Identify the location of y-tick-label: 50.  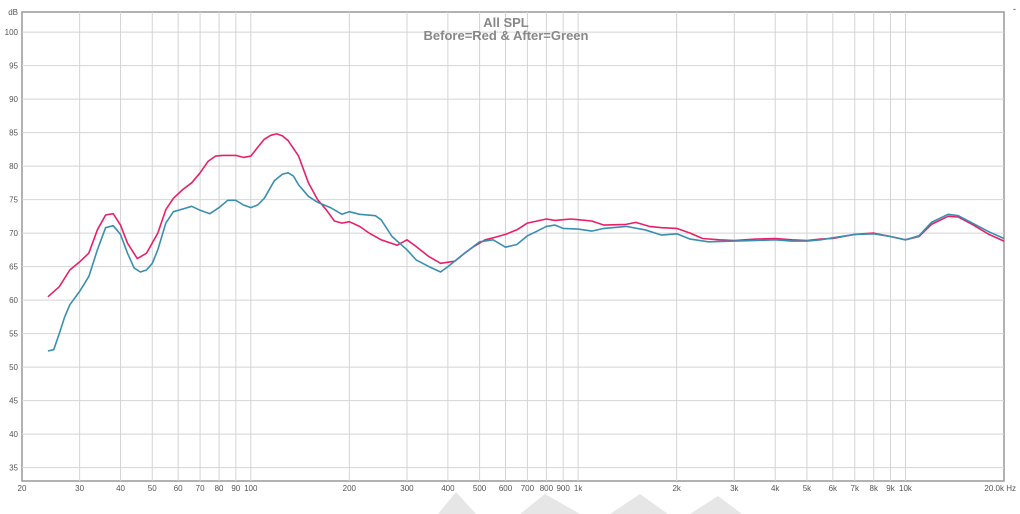
(13, 367).